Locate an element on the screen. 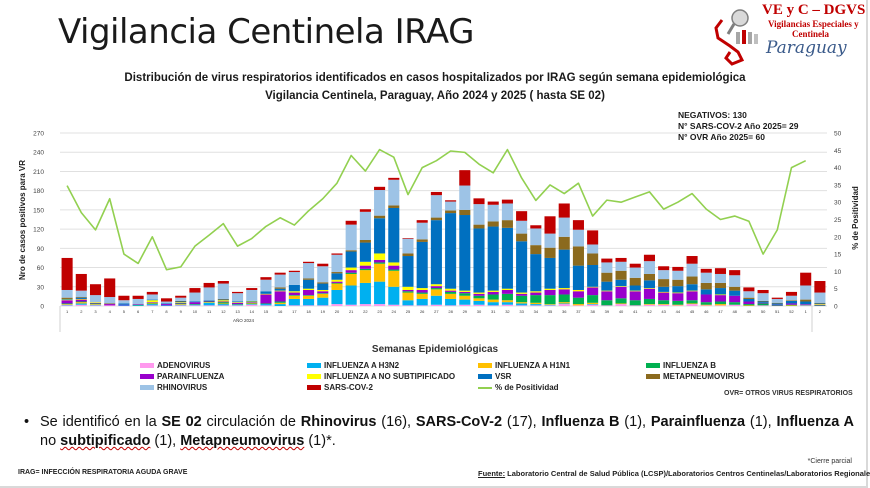  y-tick-label: 150 is located at coordinates (38, 210).